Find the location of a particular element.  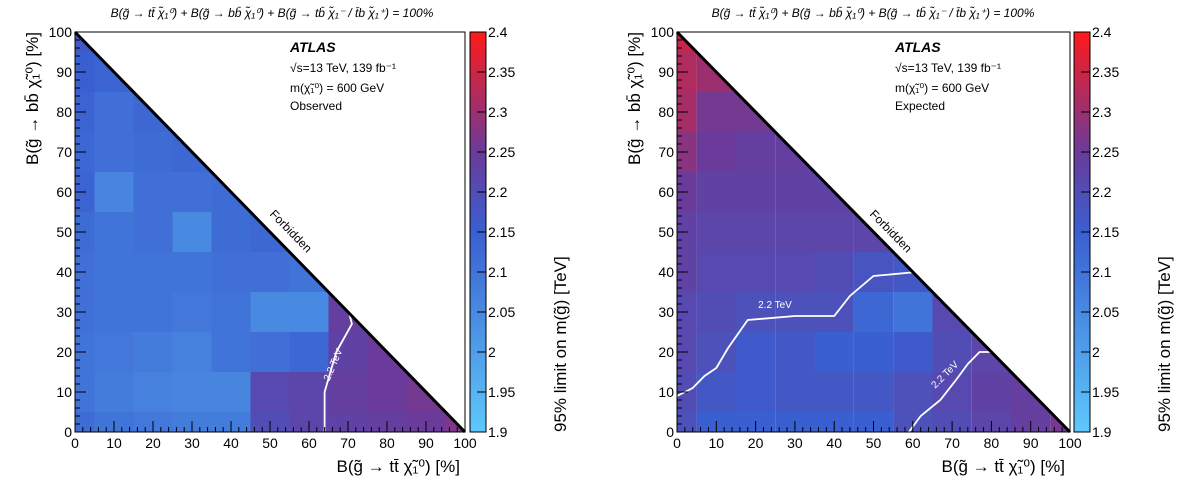

x-tick-label: 50 is located at coordinates (874, 443).